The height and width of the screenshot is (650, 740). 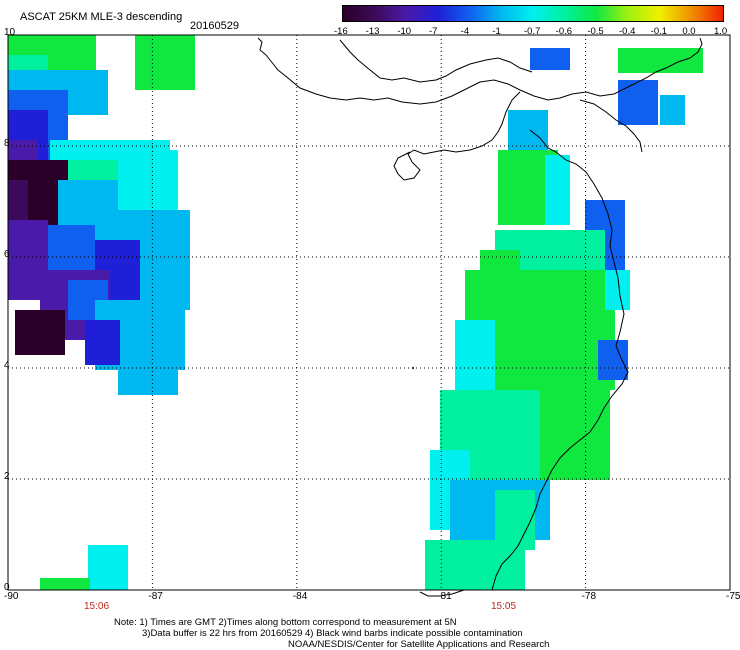 I want to click on longitude-label: -78, so click(x=589, y=596).